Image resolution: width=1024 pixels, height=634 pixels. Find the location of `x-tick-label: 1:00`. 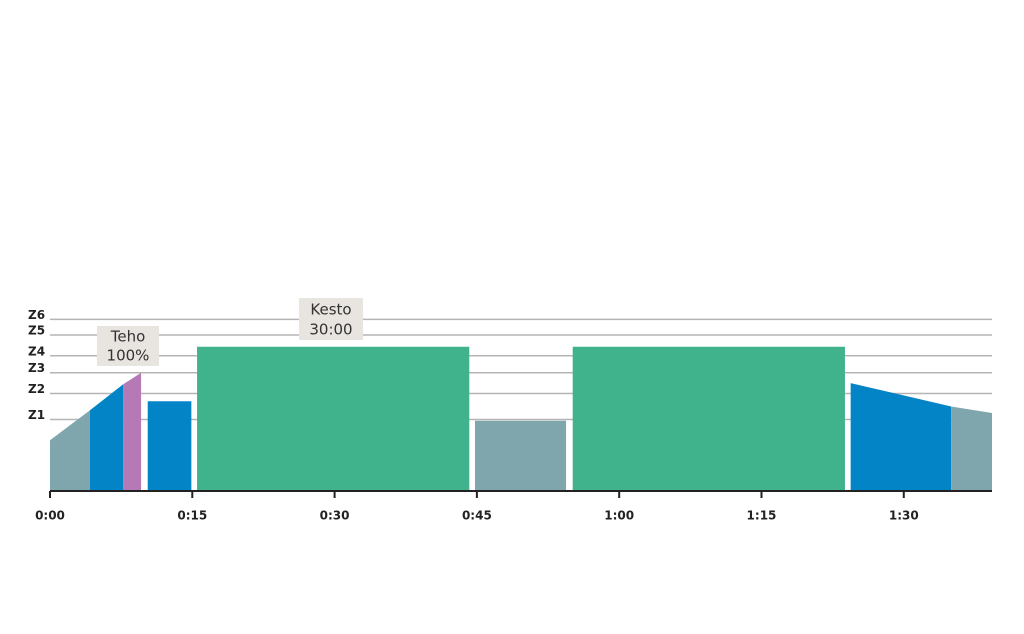

x-tick-label: 1:00 is located at coordinates (619, 516).